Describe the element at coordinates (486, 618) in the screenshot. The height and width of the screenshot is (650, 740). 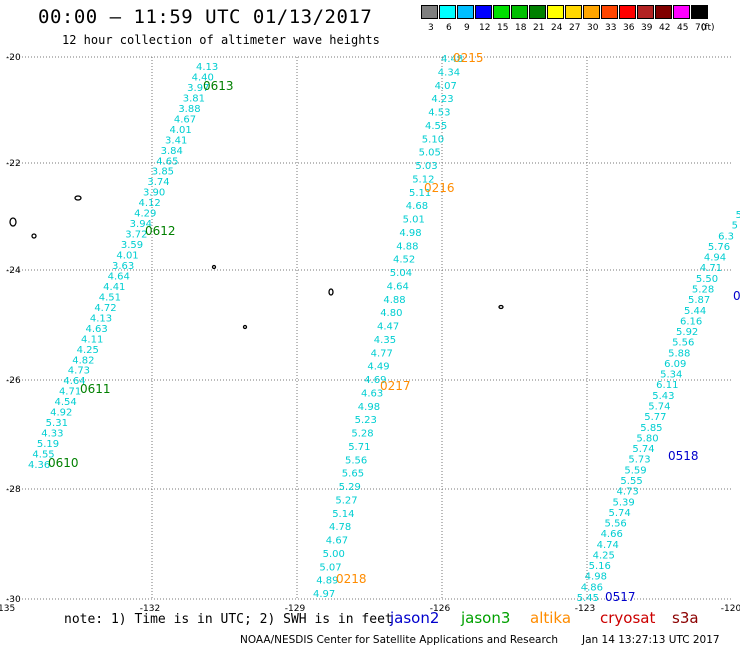
I see `sat-jason3: jason3` at that location.